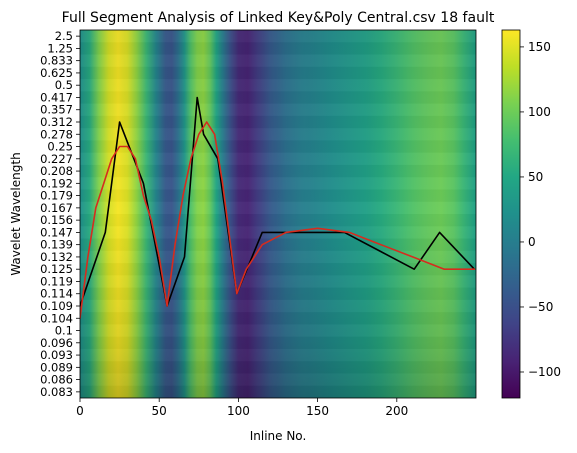 This screenshot has width=577, height=453. What do you see at coordinates (56, 110) in the screenshot?
I see `y-tick-label-23: 0.357` at bounding box center [56, 110].